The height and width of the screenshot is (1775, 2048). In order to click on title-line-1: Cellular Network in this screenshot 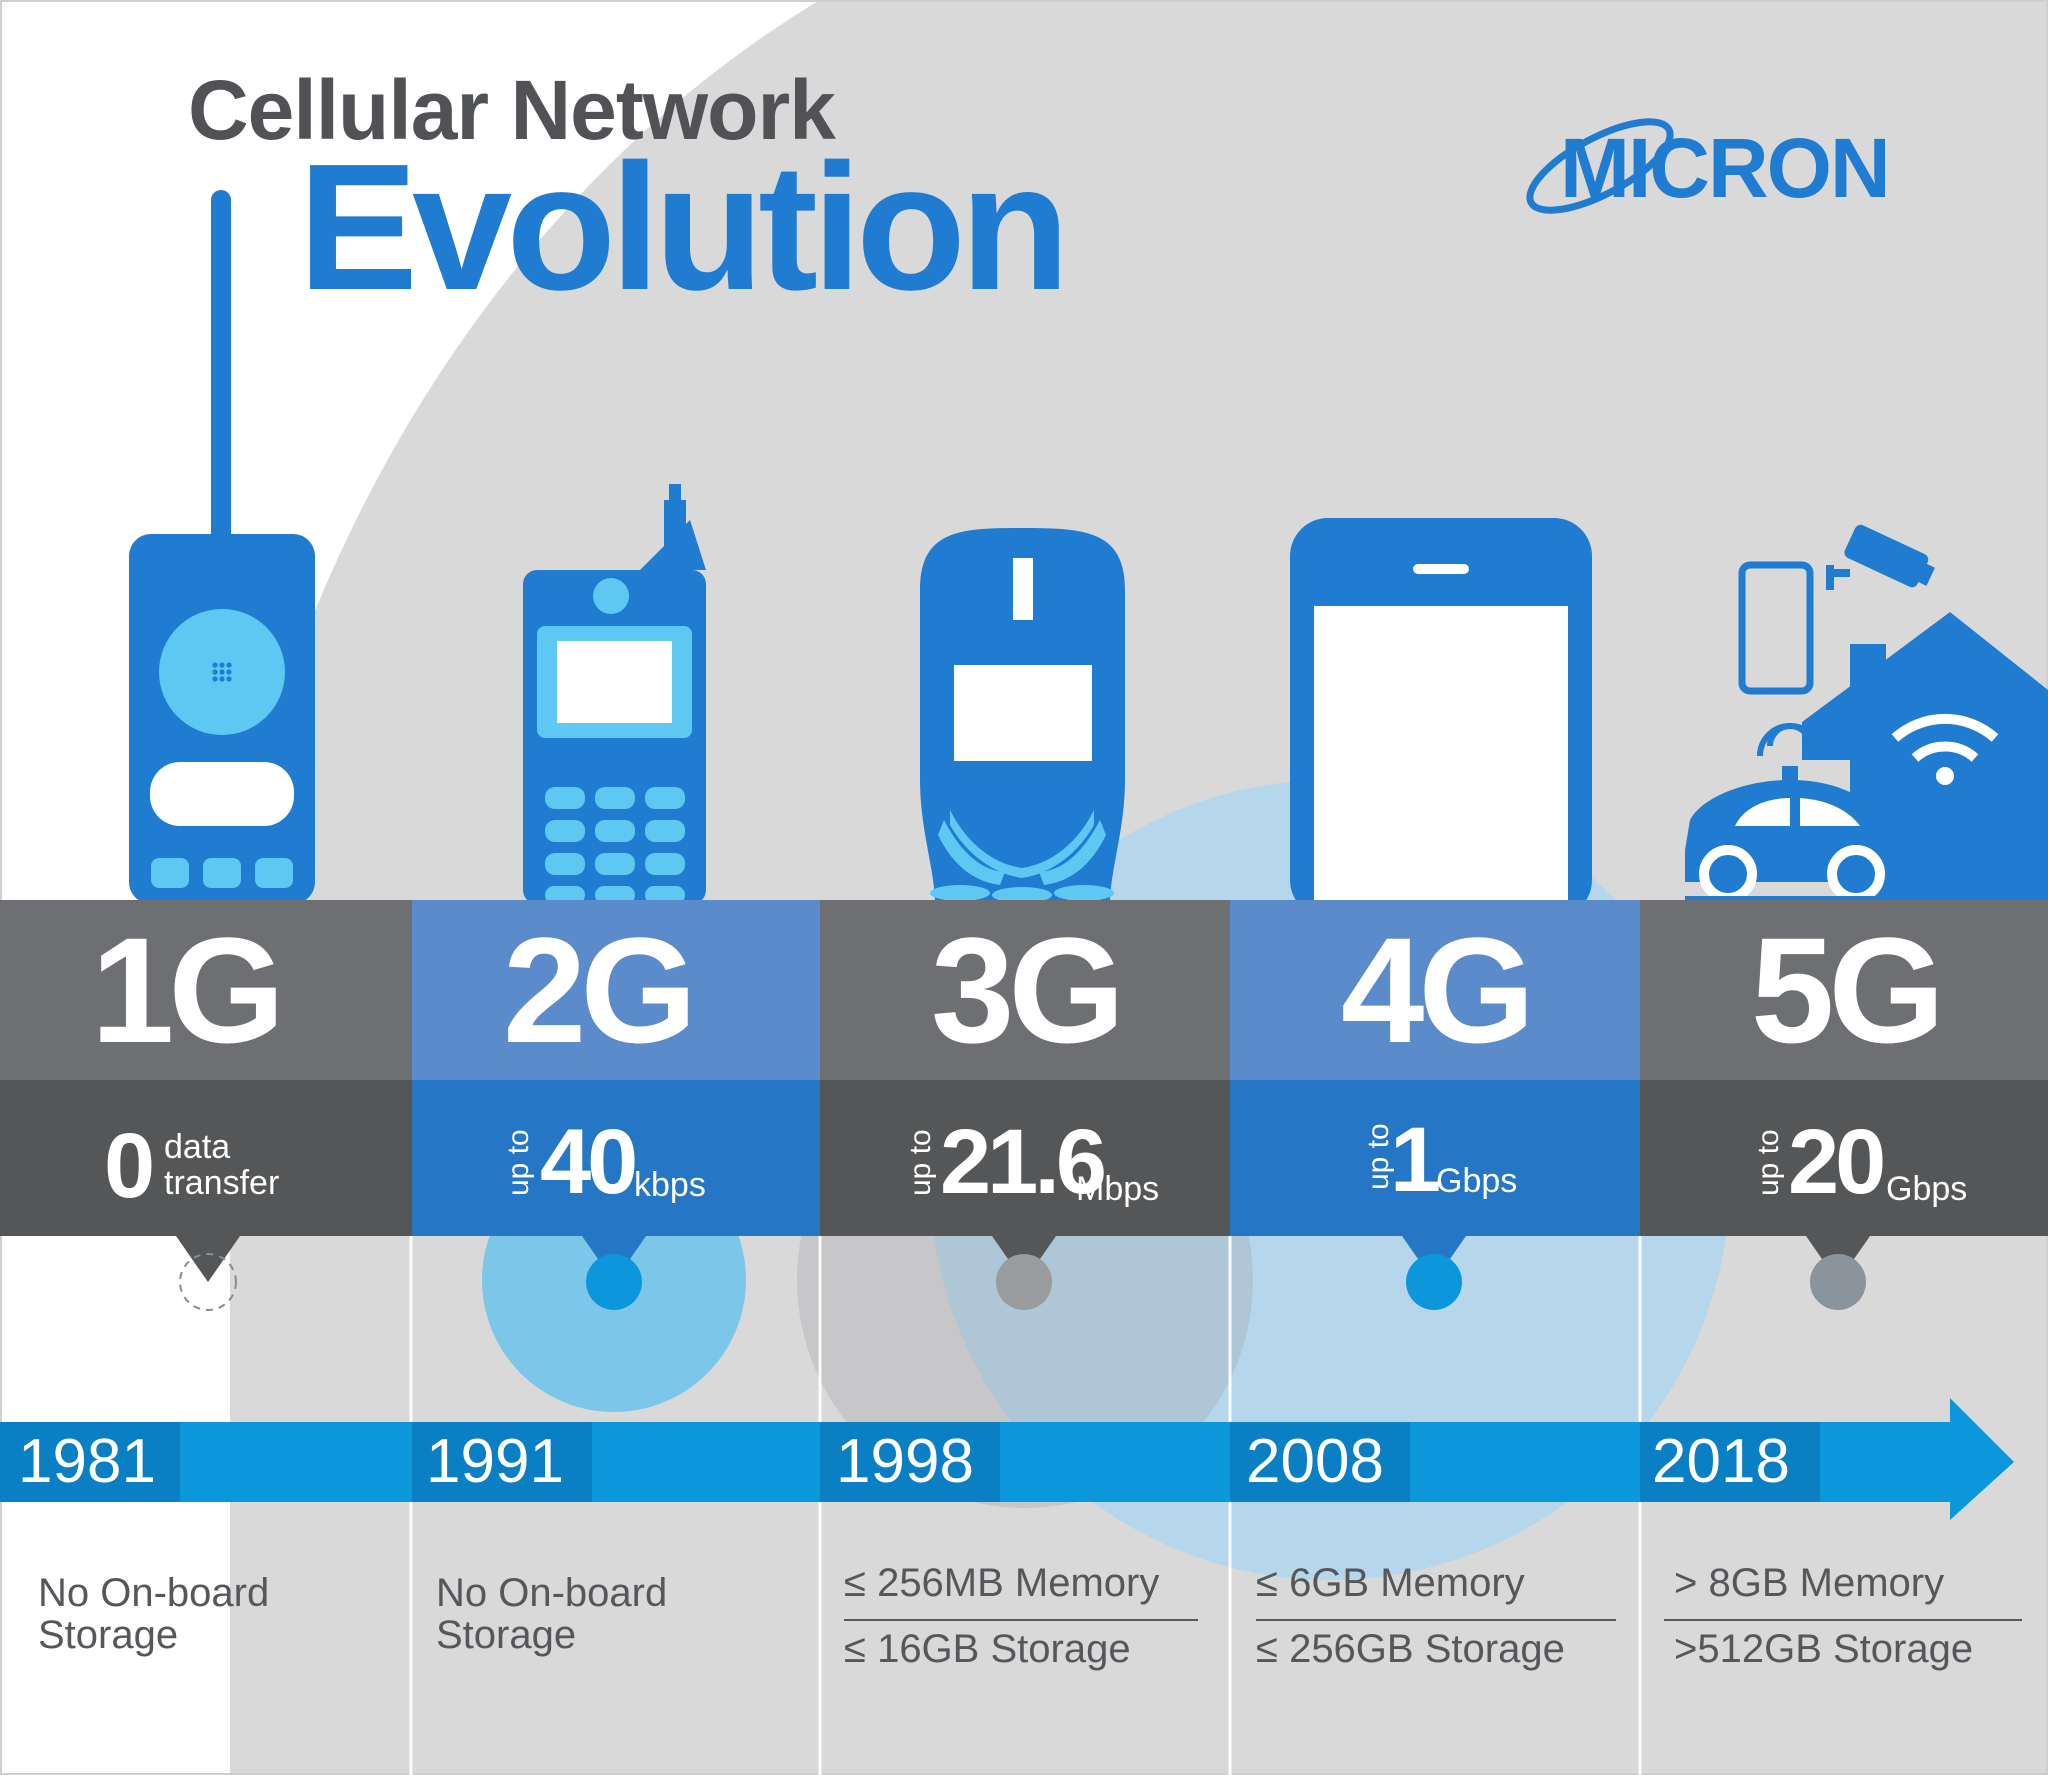, I will do `click(512, 110)`.